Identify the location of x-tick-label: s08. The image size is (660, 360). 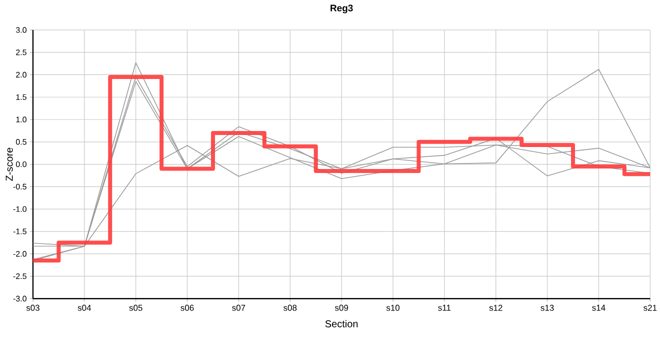
(290, 308).